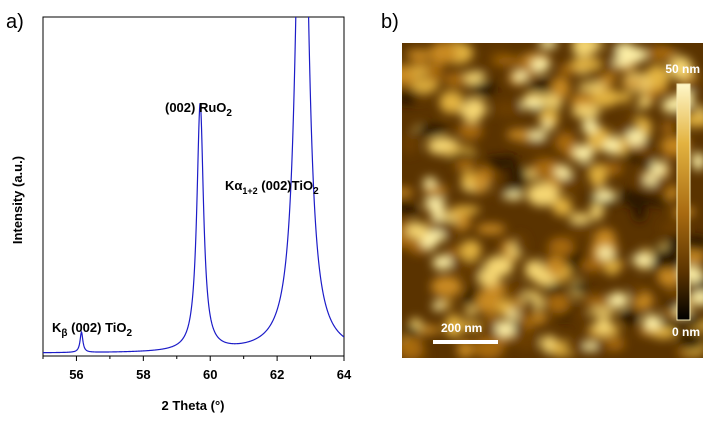 The width and height of the screenshot is (703, 426). What do you see at coordinates (193, 405) in the screenshot?
I see `x-axis-title: 2 Theta (°)` at bounding box center [193, 405].